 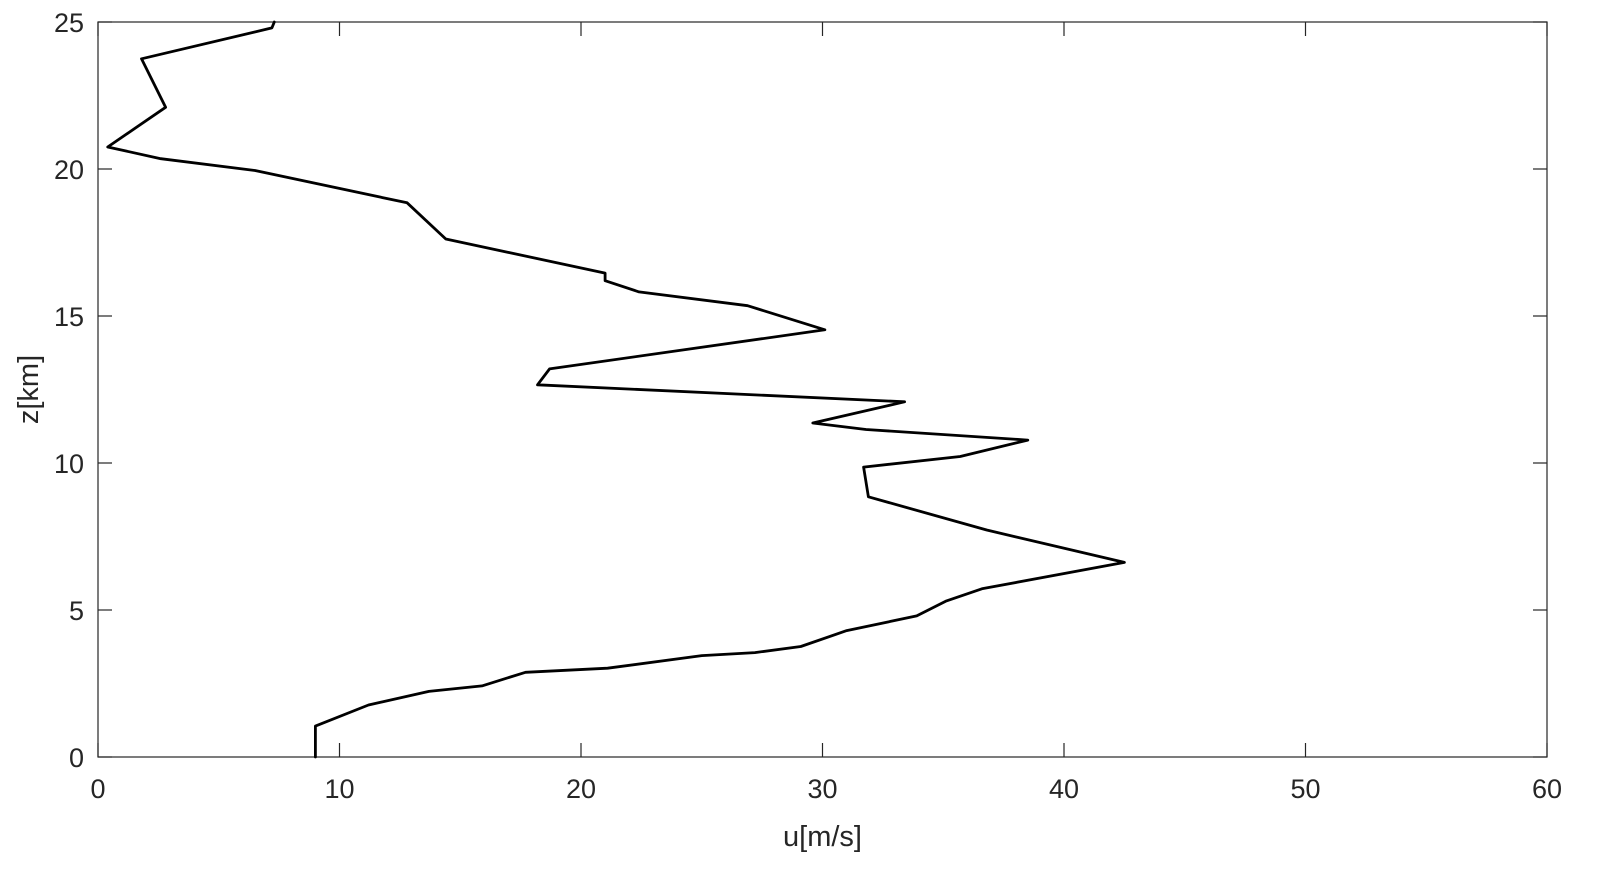 I want to click on y-tick-label: 20, so click(x=69, y=170).